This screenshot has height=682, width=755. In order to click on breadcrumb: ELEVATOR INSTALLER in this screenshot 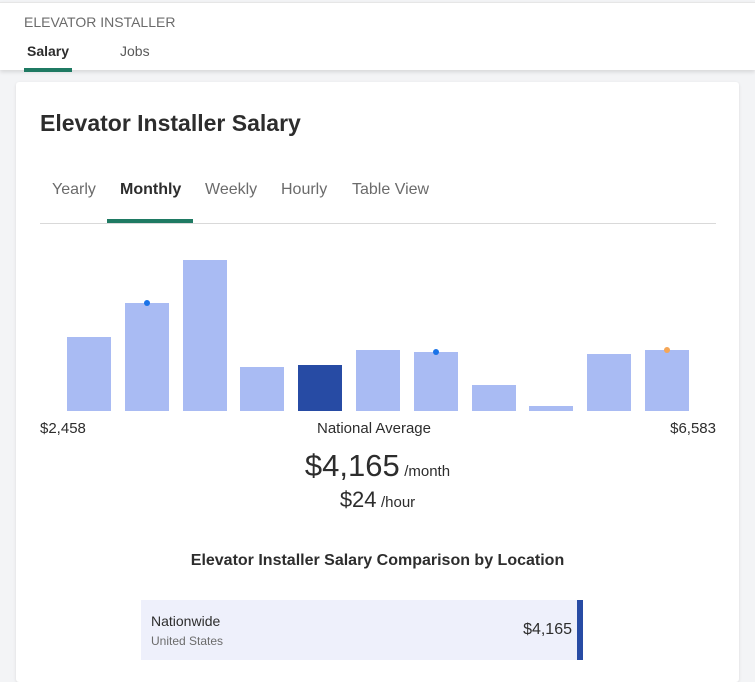, I will do `click(100, 22)`.